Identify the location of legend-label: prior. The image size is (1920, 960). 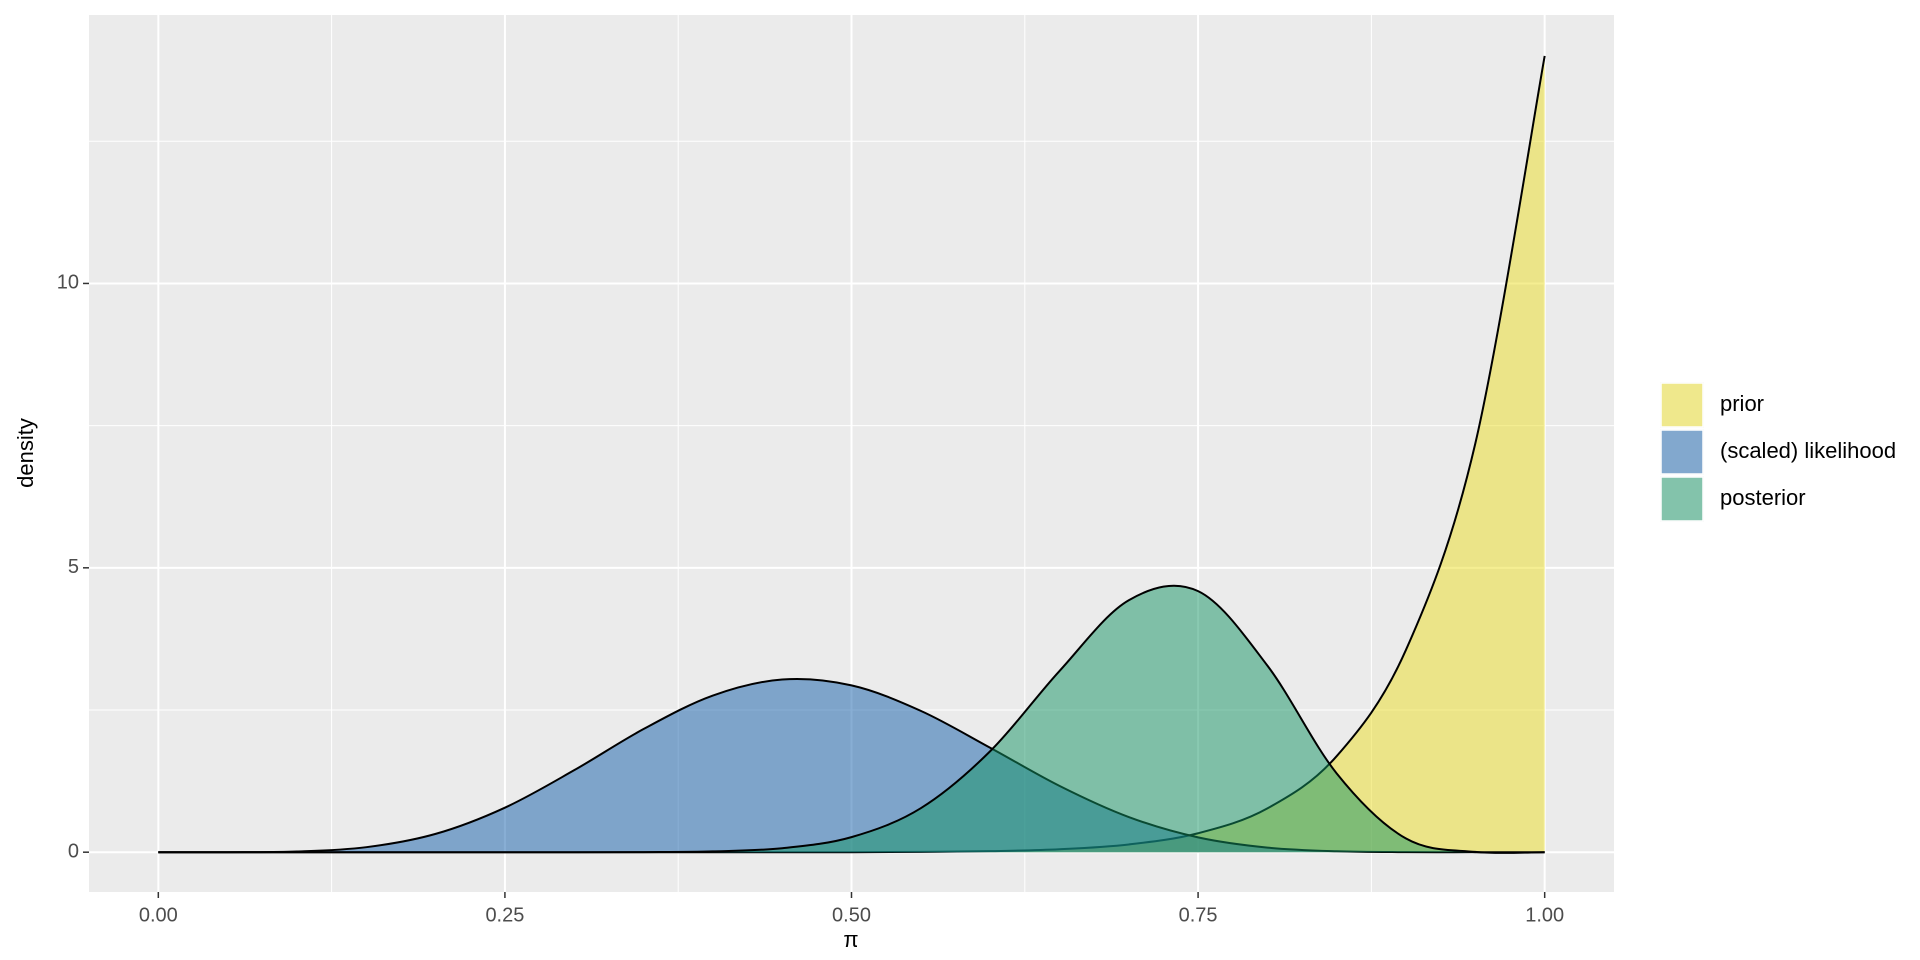
(1742, 403).